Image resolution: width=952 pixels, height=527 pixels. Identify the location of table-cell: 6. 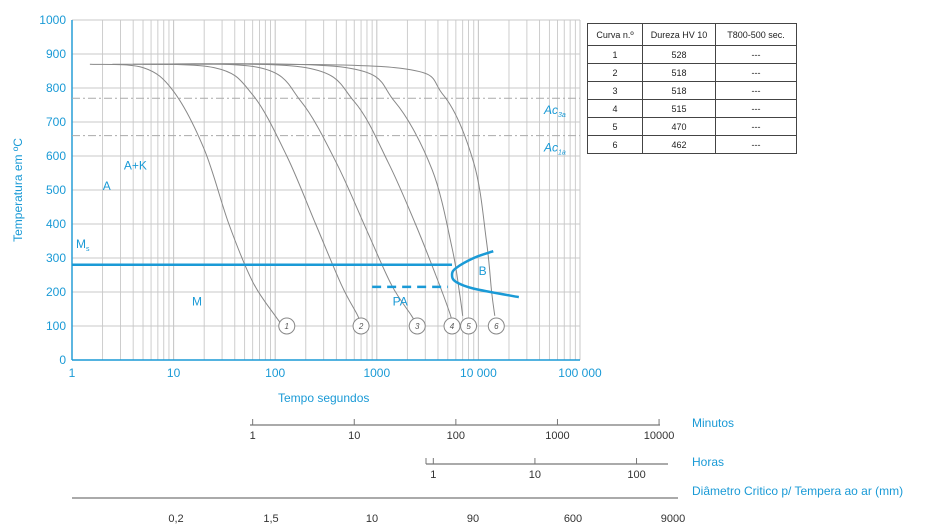
(615, 144).